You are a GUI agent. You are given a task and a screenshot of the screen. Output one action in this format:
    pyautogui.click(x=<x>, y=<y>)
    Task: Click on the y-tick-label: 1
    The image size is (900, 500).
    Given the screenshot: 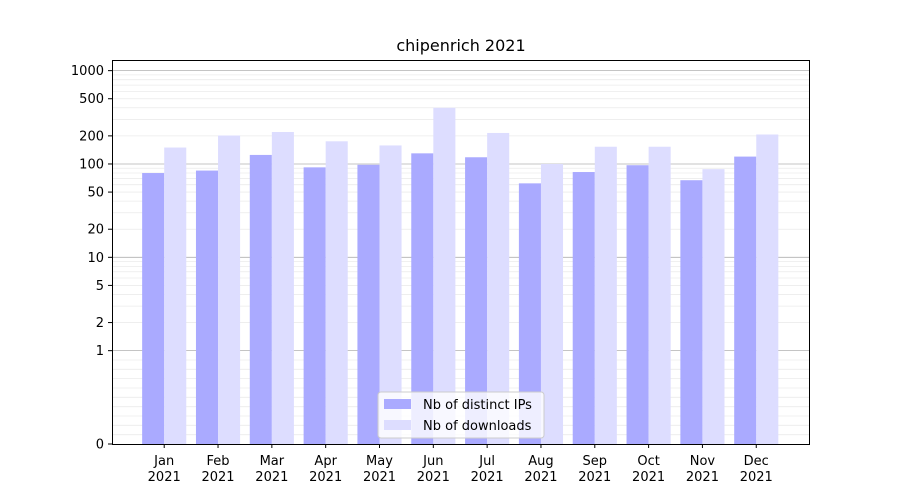 What is the action you would take?
    pyautogui.click(x=100, y=351)
    